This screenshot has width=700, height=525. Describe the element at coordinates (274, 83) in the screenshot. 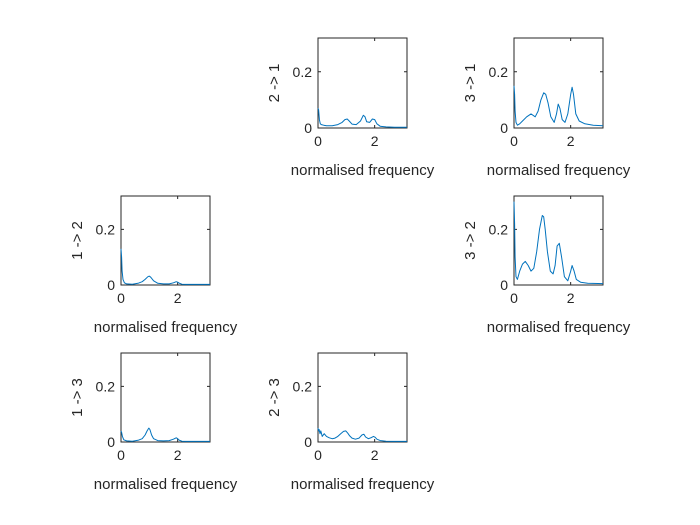

I see `y-axis-label: 2 -> 1` at that location.